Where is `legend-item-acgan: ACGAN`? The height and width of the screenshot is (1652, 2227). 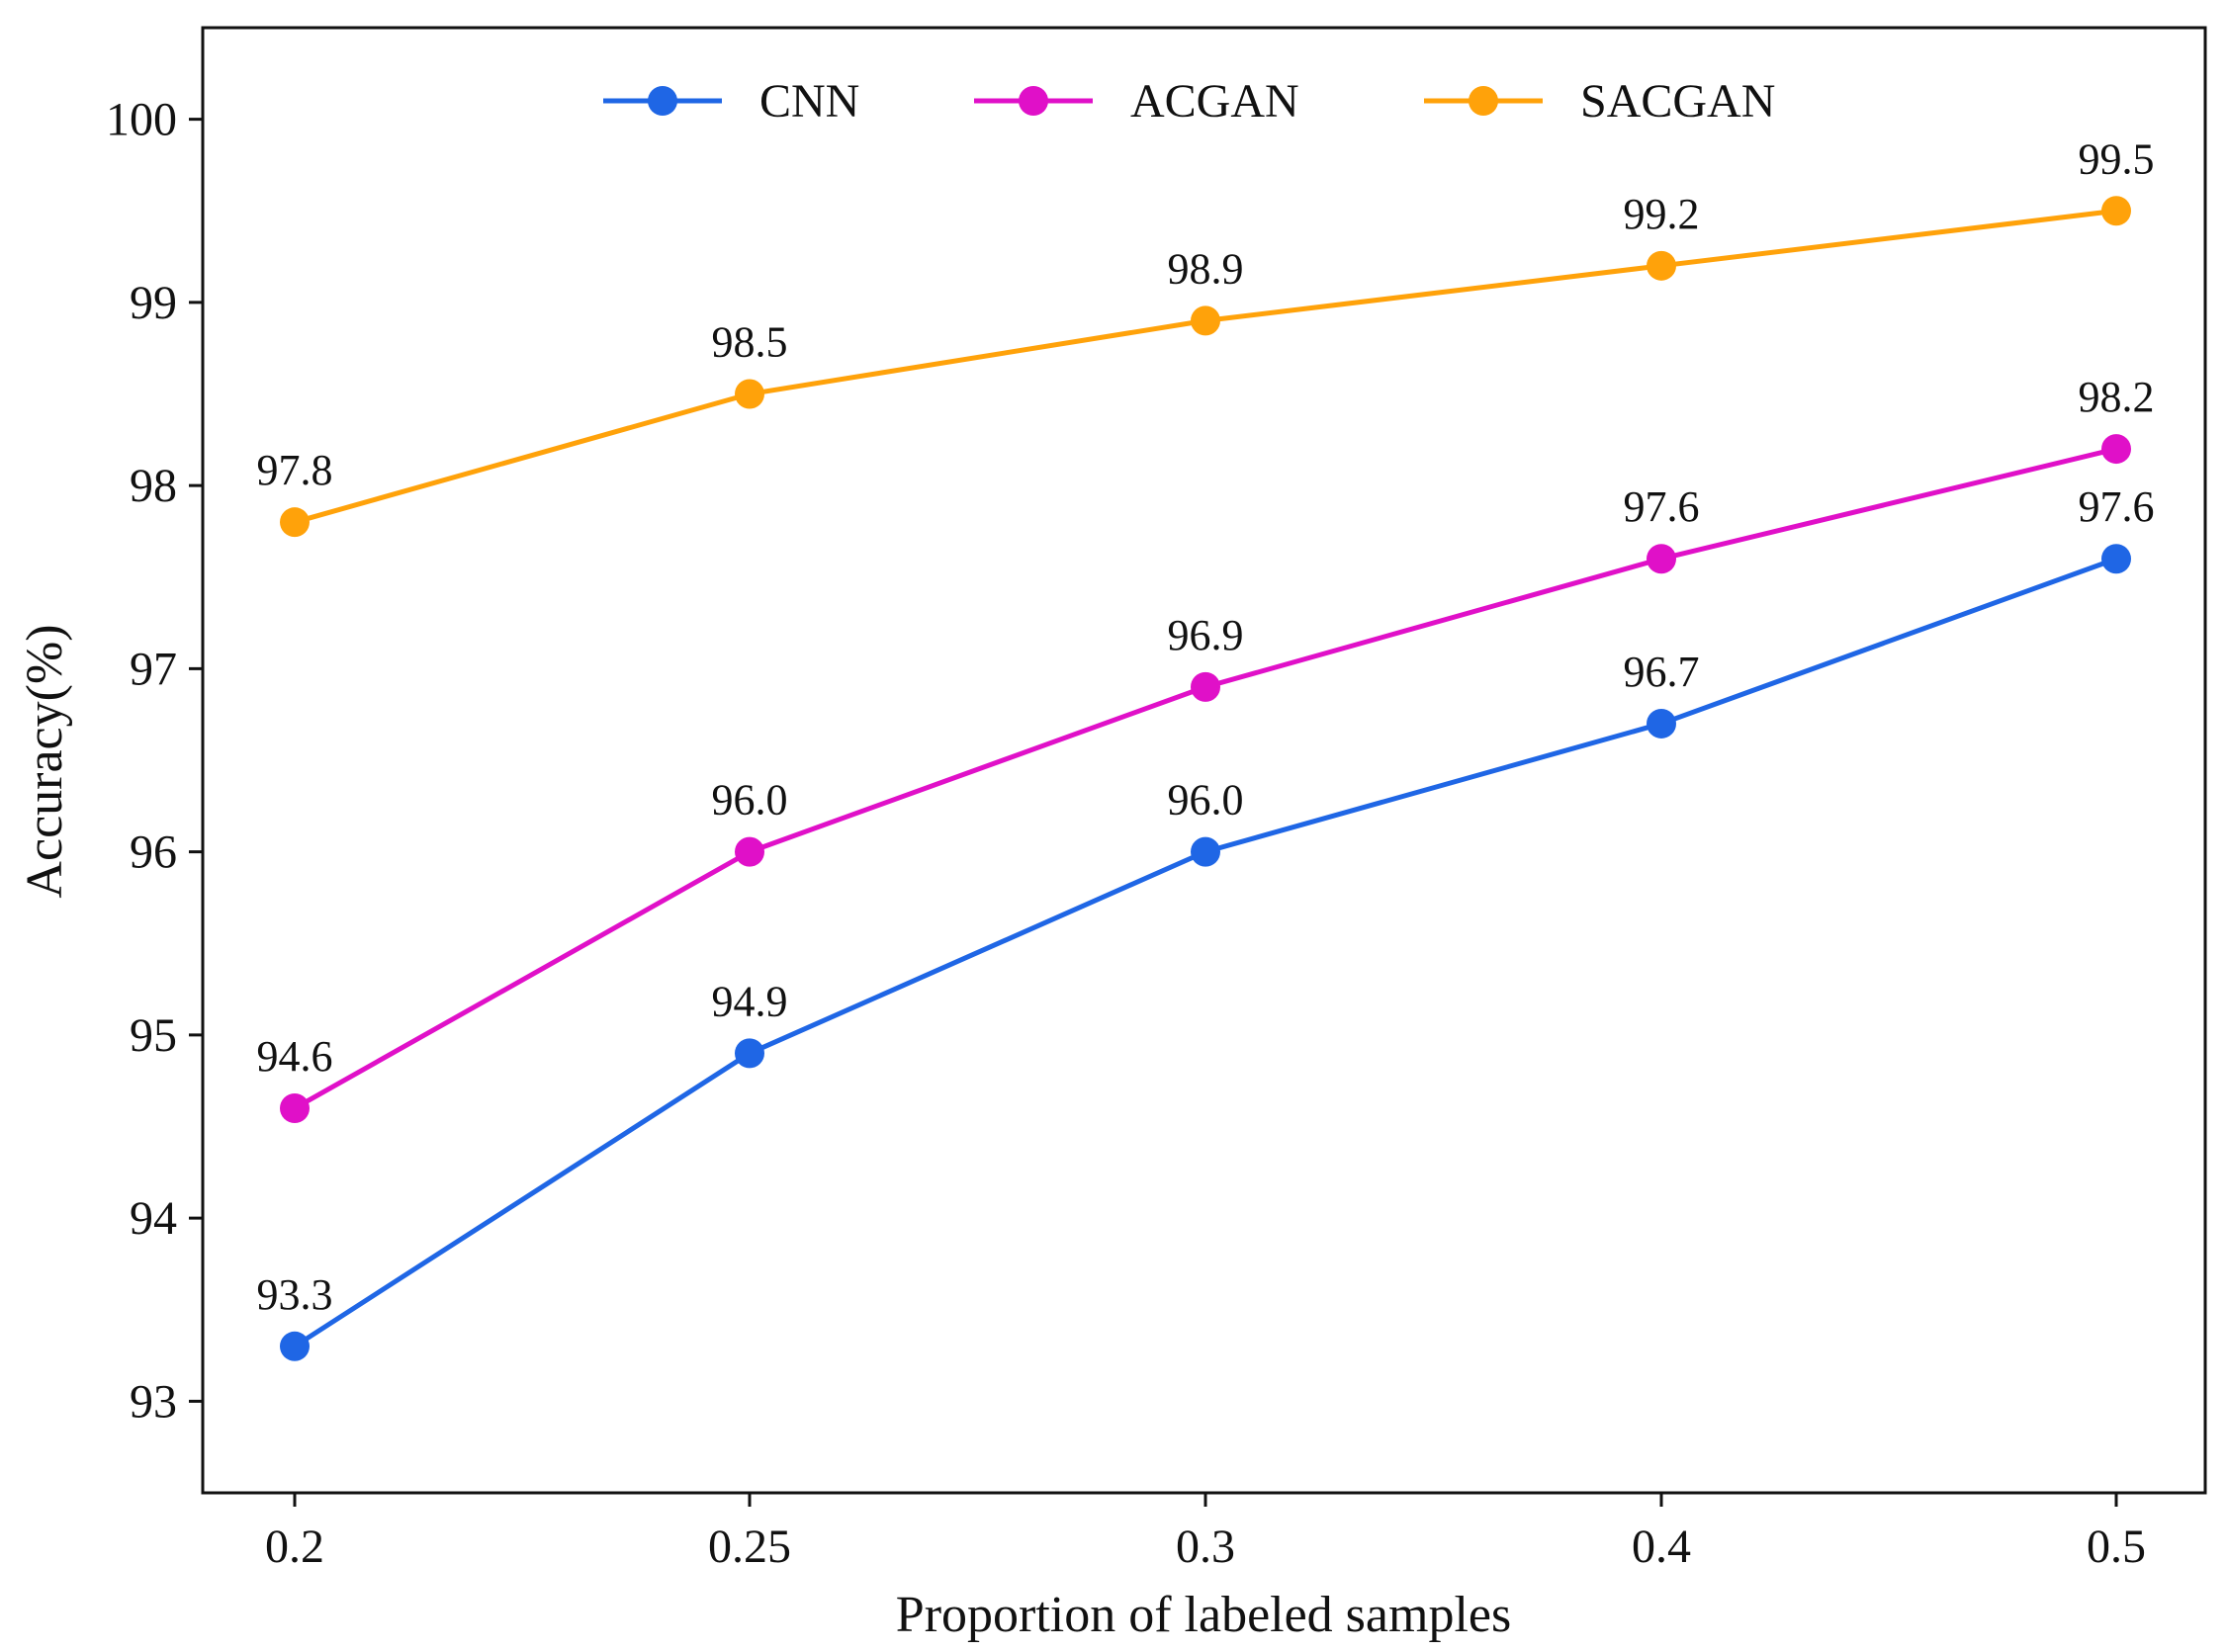
legend-item-acgan: ACGAN is located at coordinates (1136, 102).